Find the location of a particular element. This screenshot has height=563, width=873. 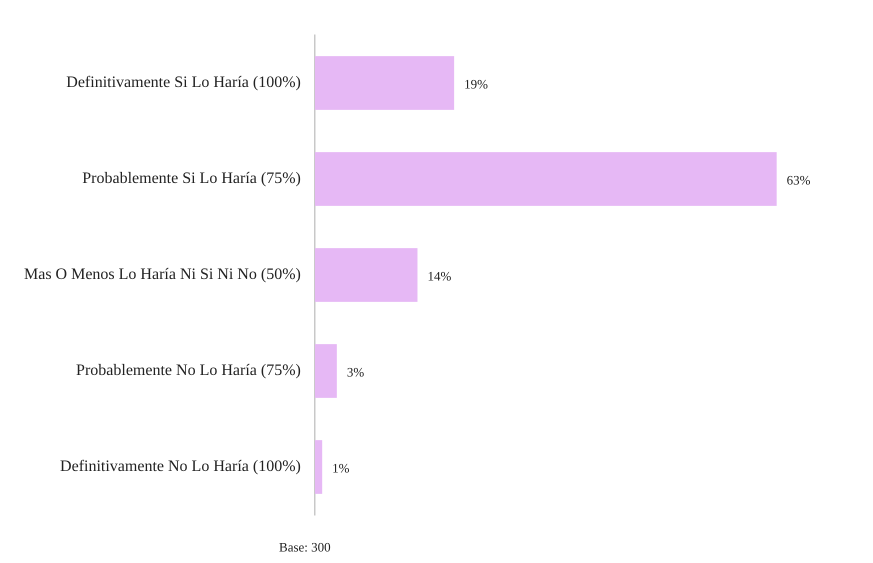

data-label: 1% is located at coordinates (341, 468).